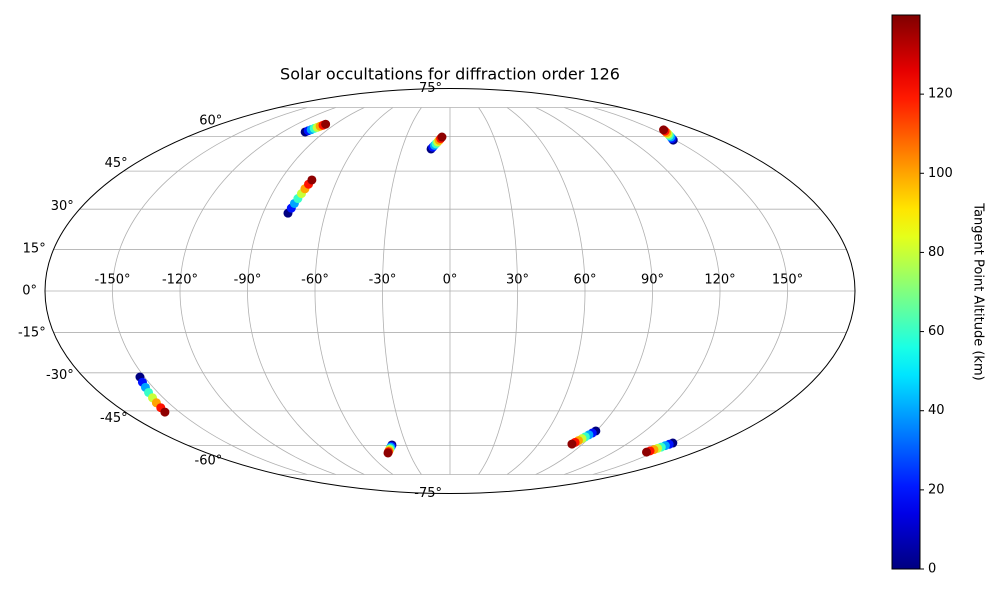 This screenshot has height=592, width=998. Describe the element at coordinates (906, 292) in the screenshot. I see `colorbar` at that location.